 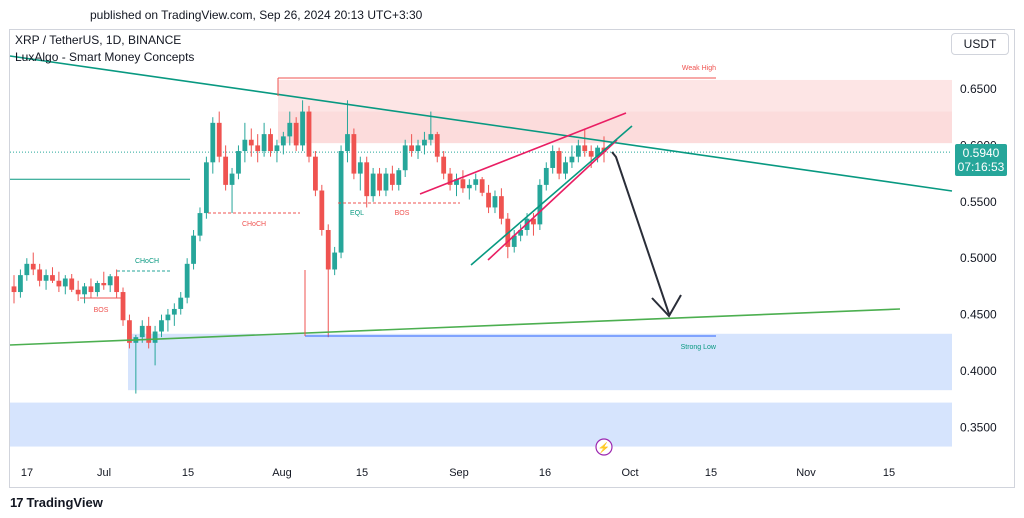 What do you see at coordinates (666, 306) in the screenshot?
I see `forecast-arrowhead` at bounding box center [666, 306].